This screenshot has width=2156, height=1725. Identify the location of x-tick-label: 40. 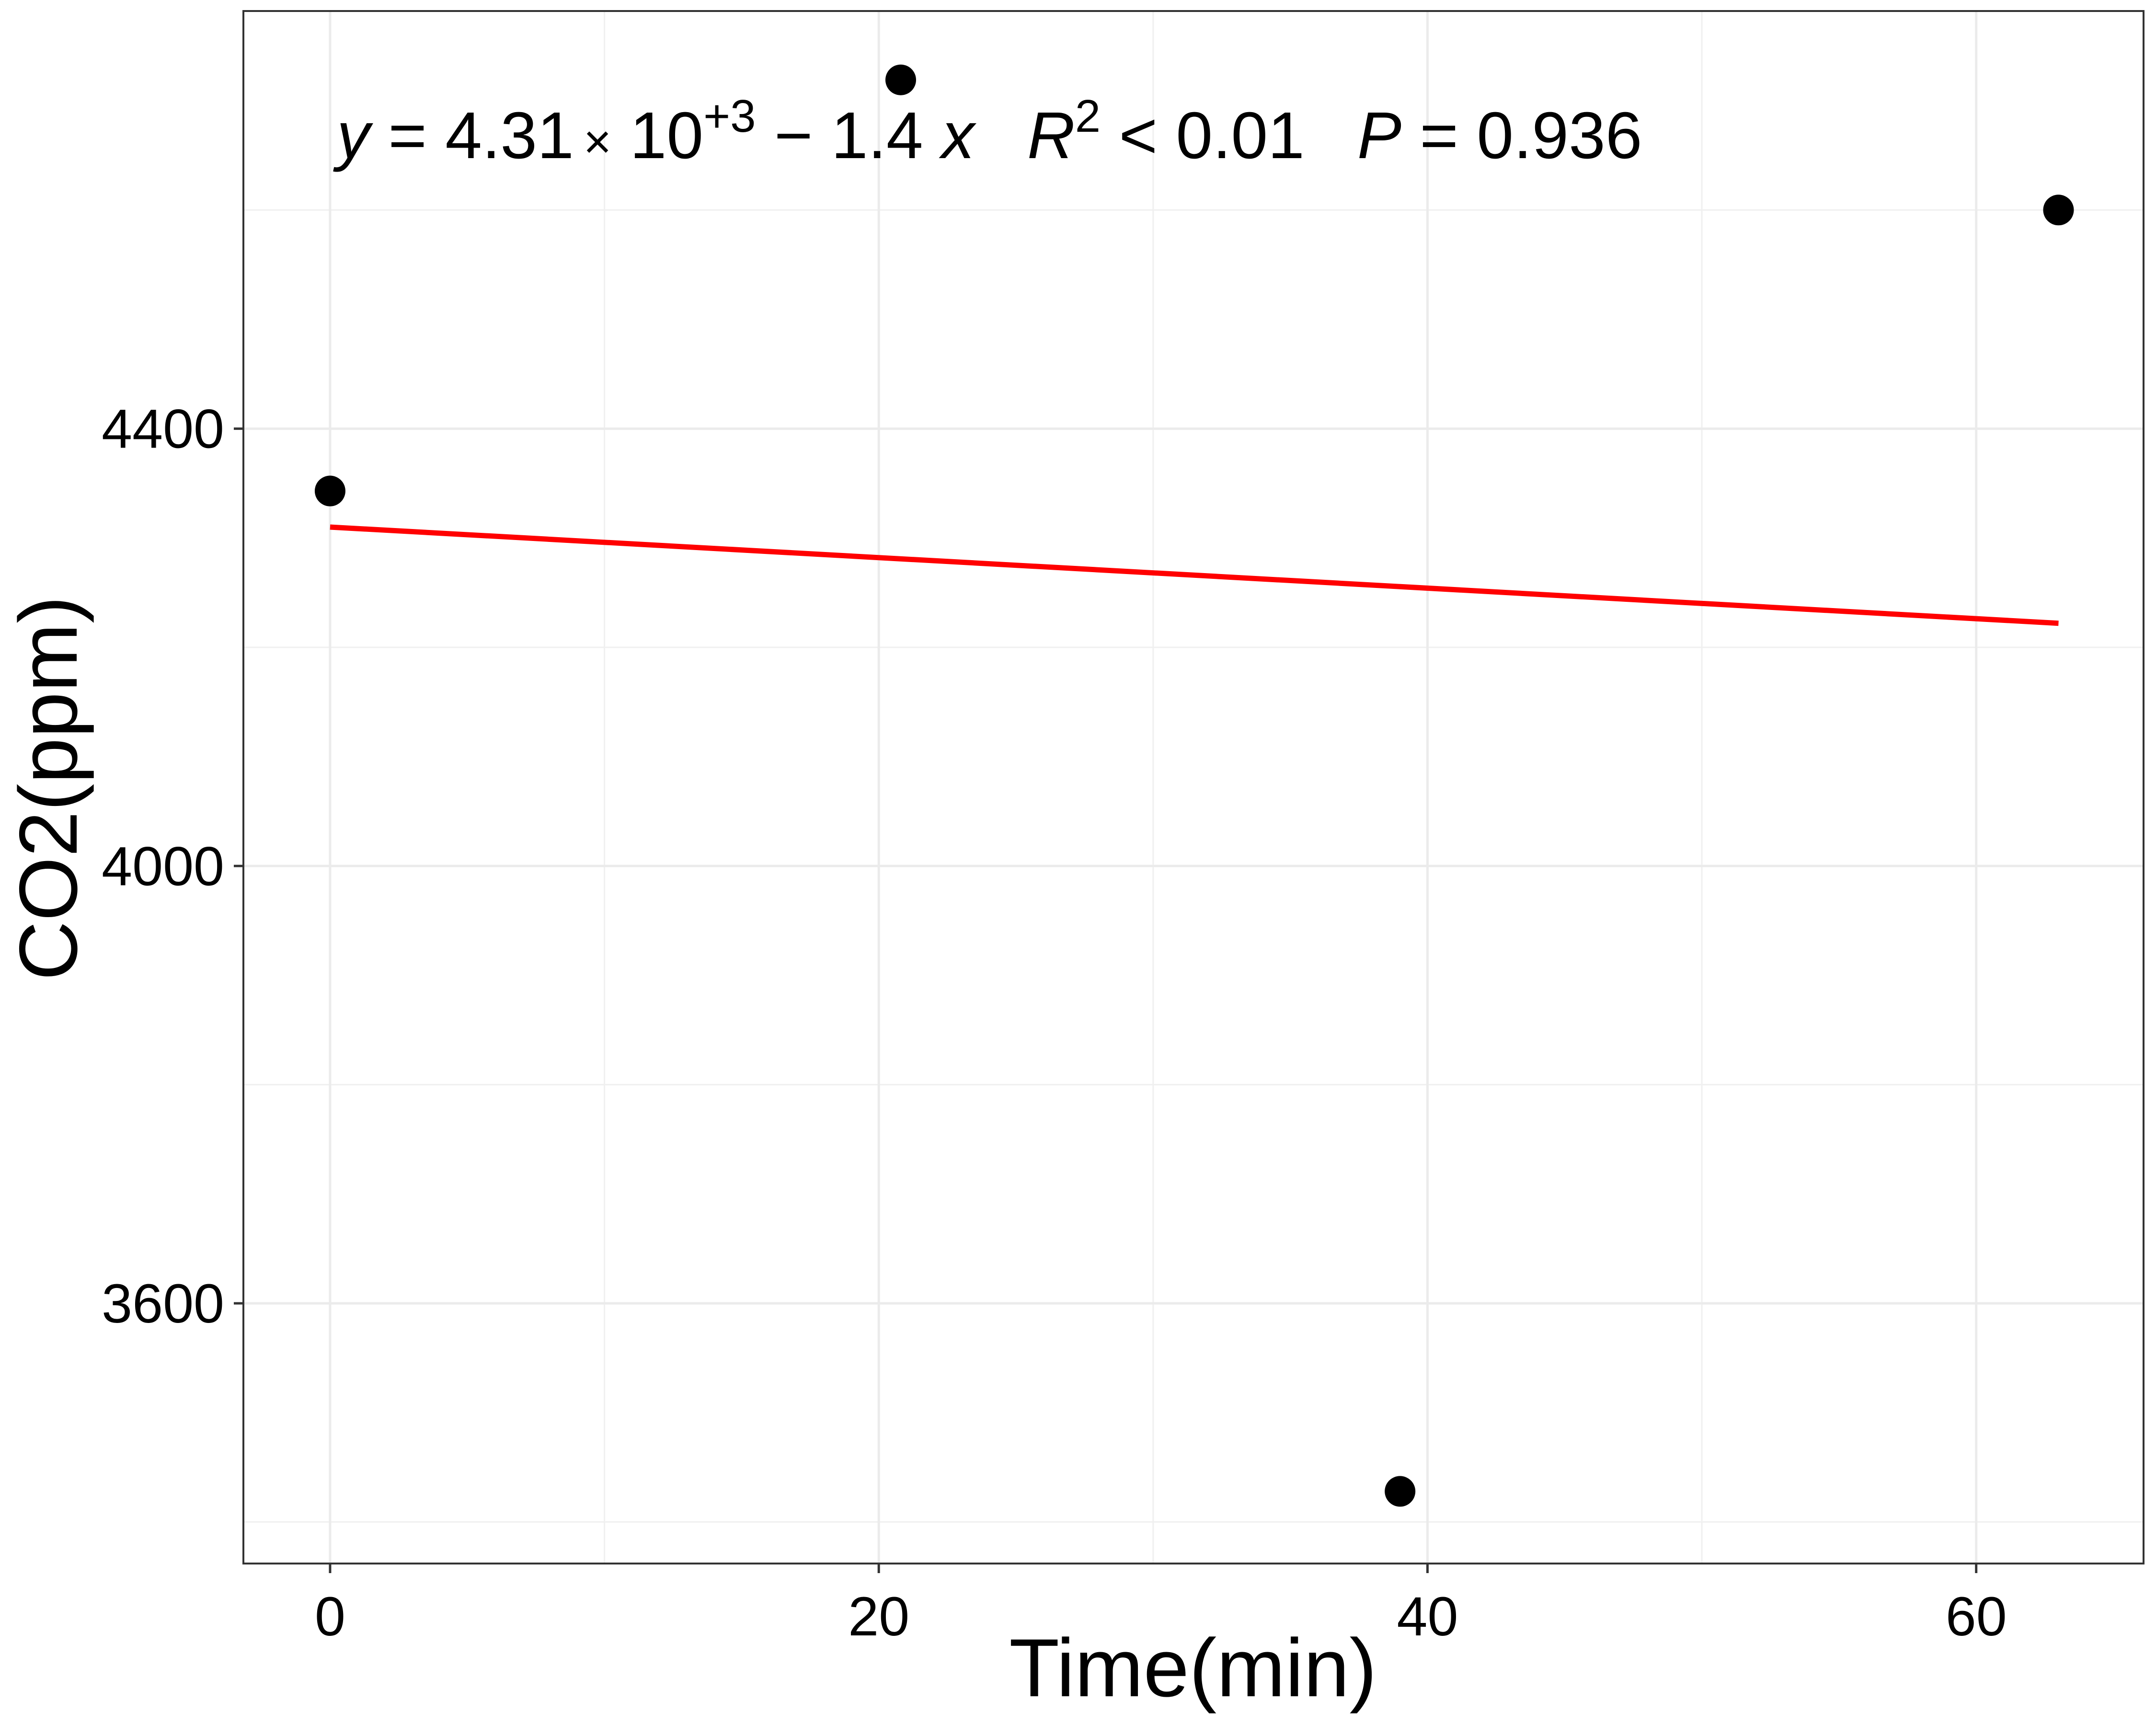
(1427, 1616).